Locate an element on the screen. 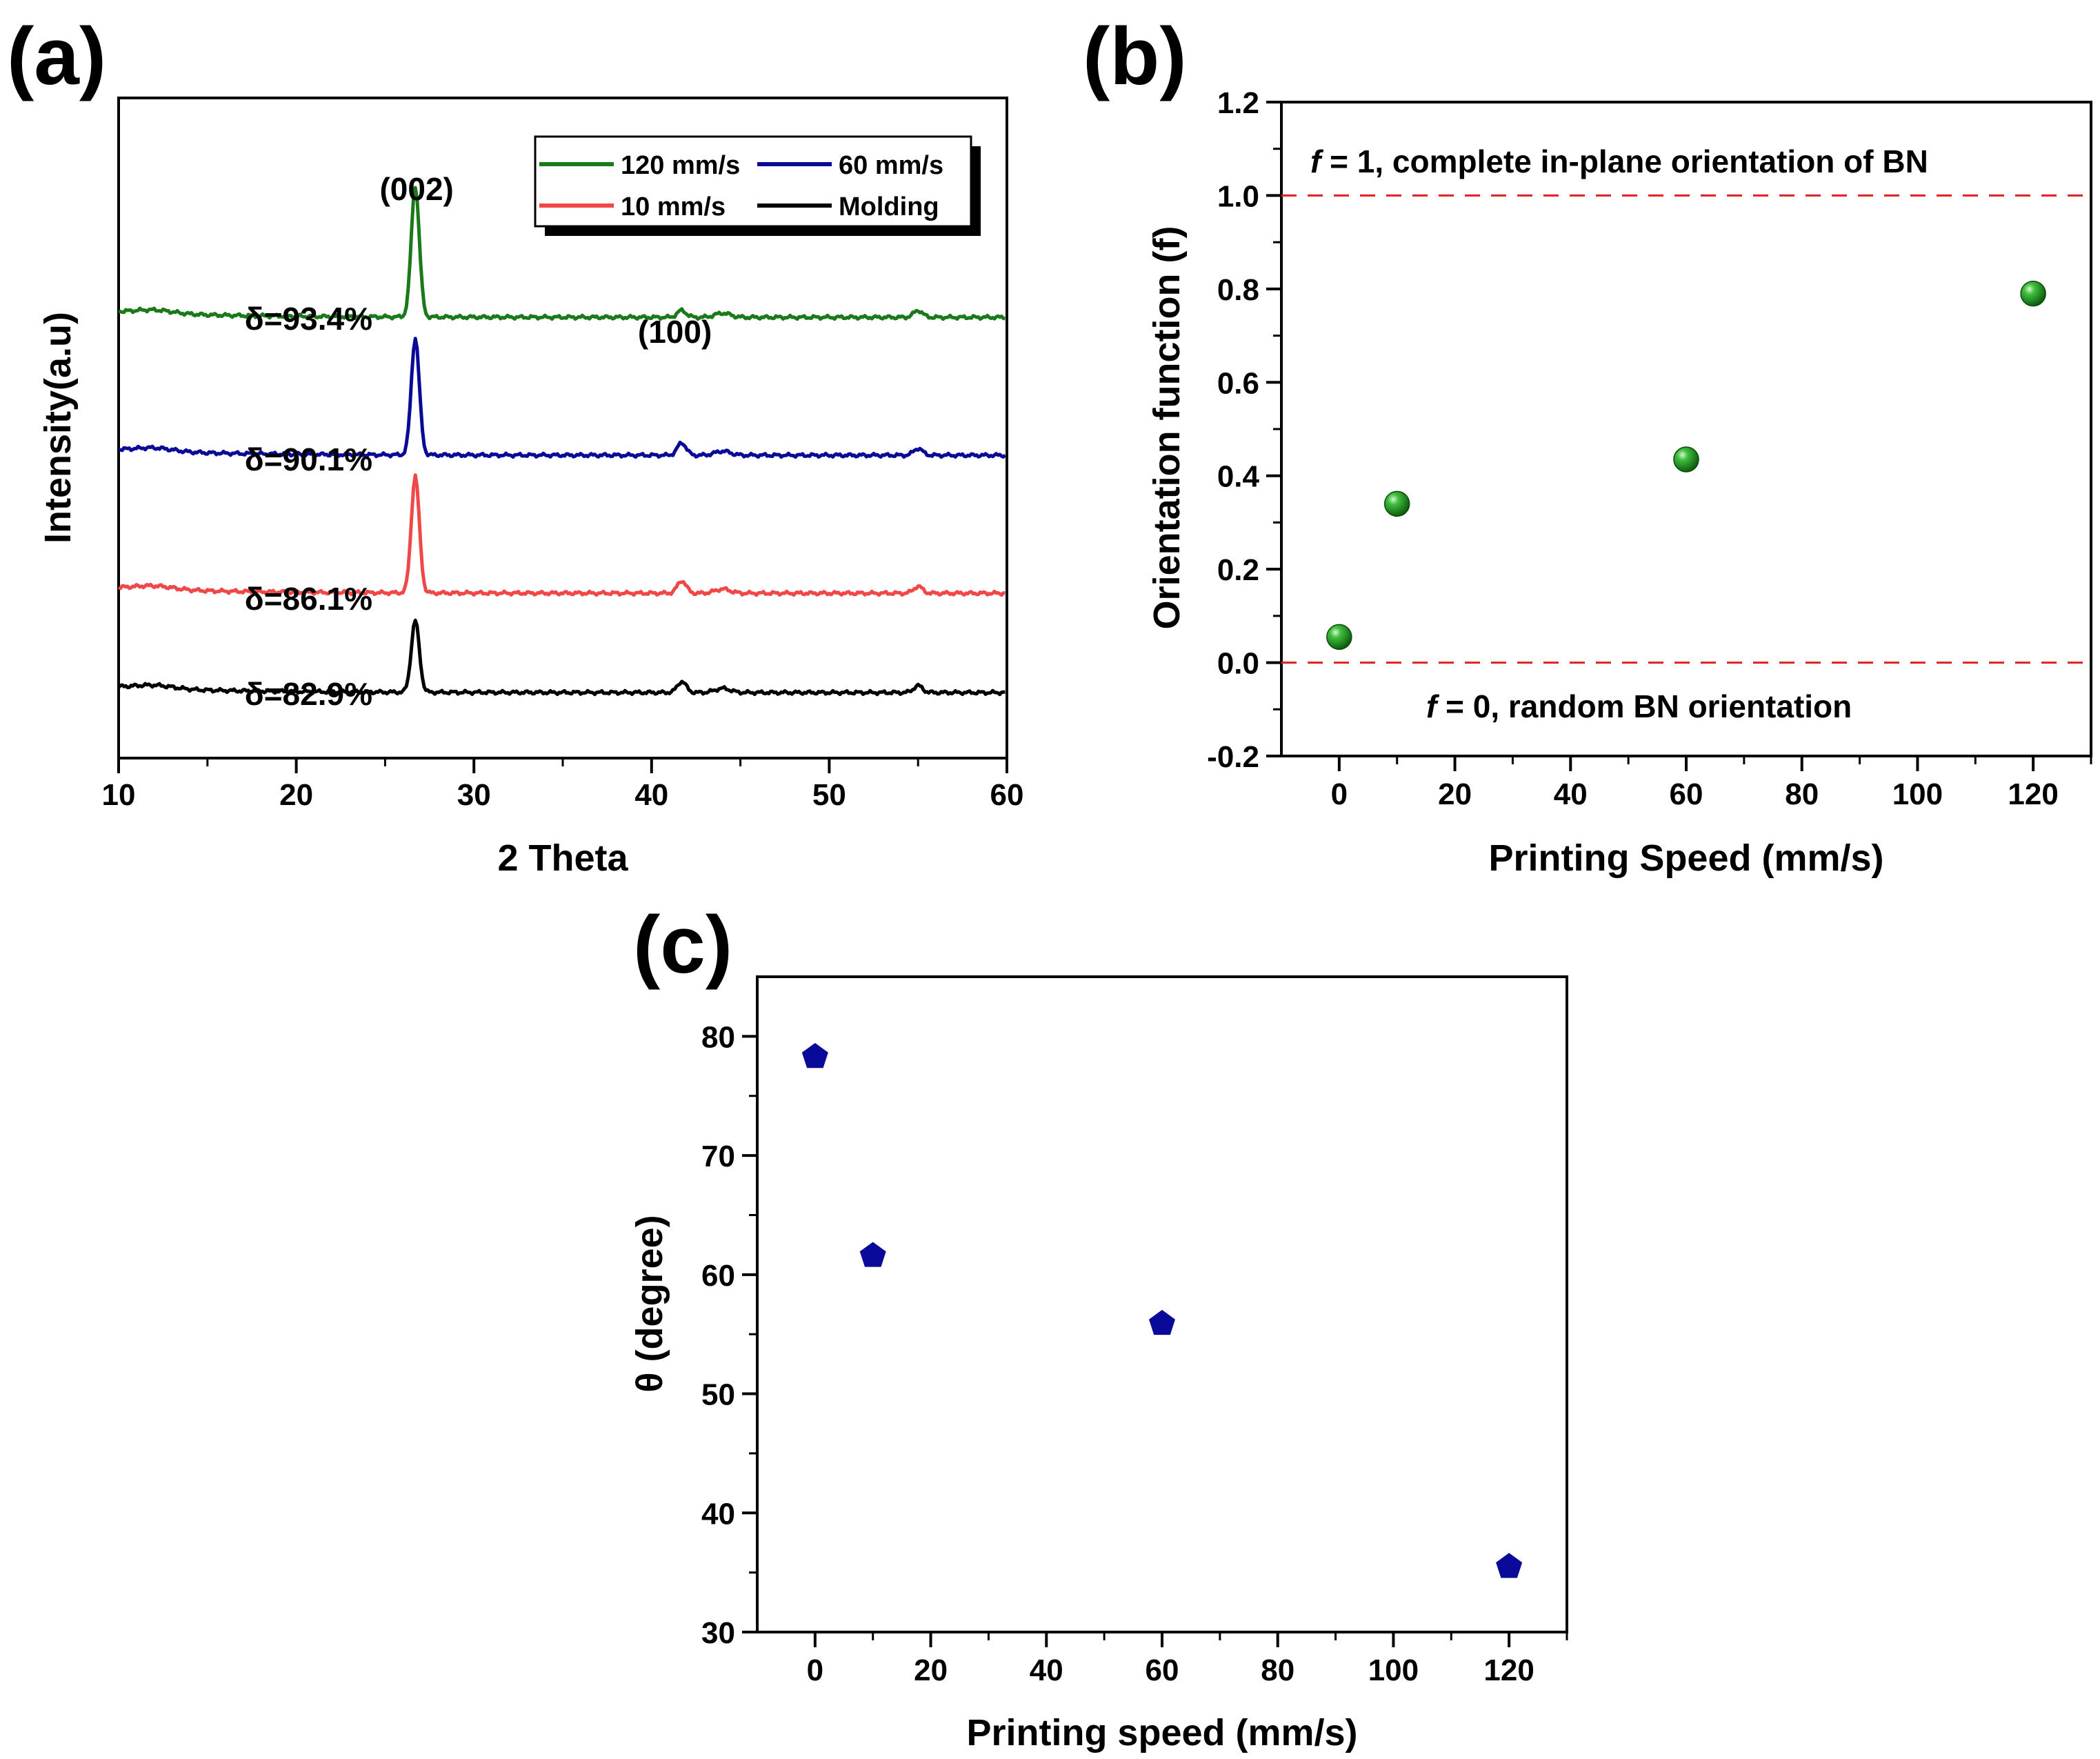 Image resolution: width=2100 pixels, height=1759 pixels. peak-label-100: (100) is located at coordinates (675, 332).